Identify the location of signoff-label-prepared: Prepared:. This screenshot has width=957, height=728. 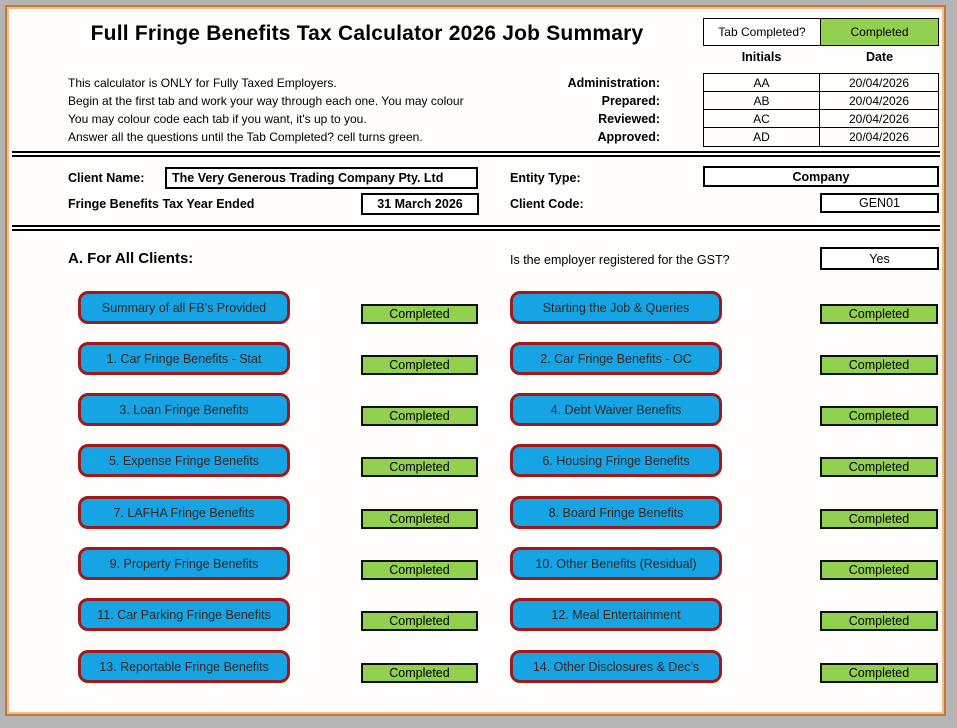
(630, 101).